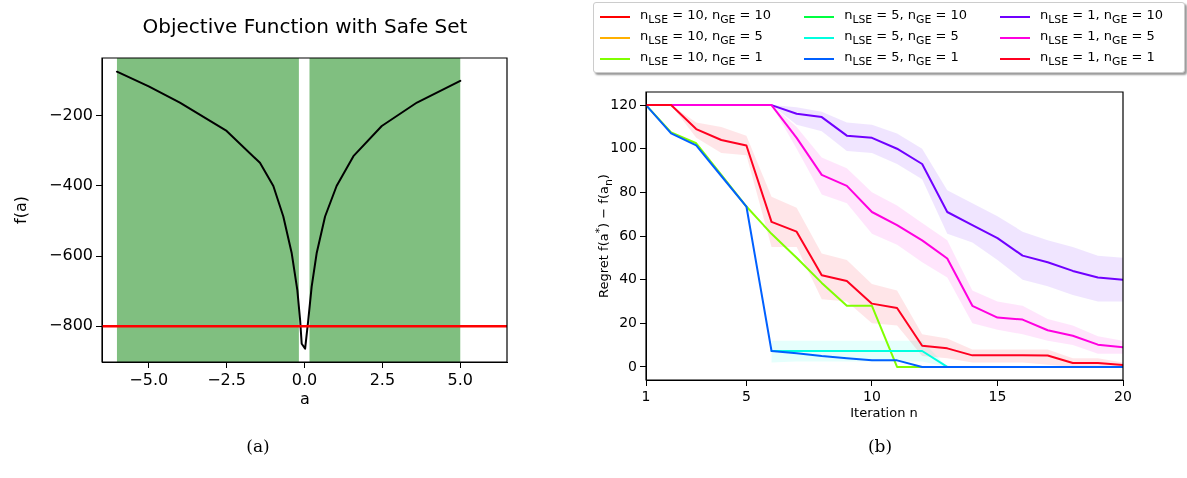 This screenshot has height=478, width=1187. What do you see at coordinates (628, 278) in the screenshot?
I see `y-tick-label: 40` at bounding box center [628, 278].